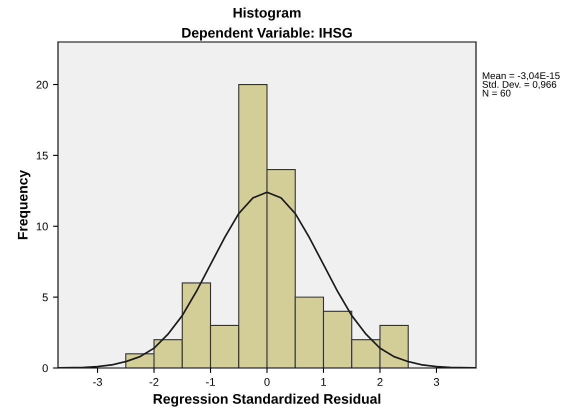 This screenshot has width=575, height=408. Describe the element at coordinates (267, 400) in the screenshot. I see `x-axis-title: Regression Standardized Residual` at that location.